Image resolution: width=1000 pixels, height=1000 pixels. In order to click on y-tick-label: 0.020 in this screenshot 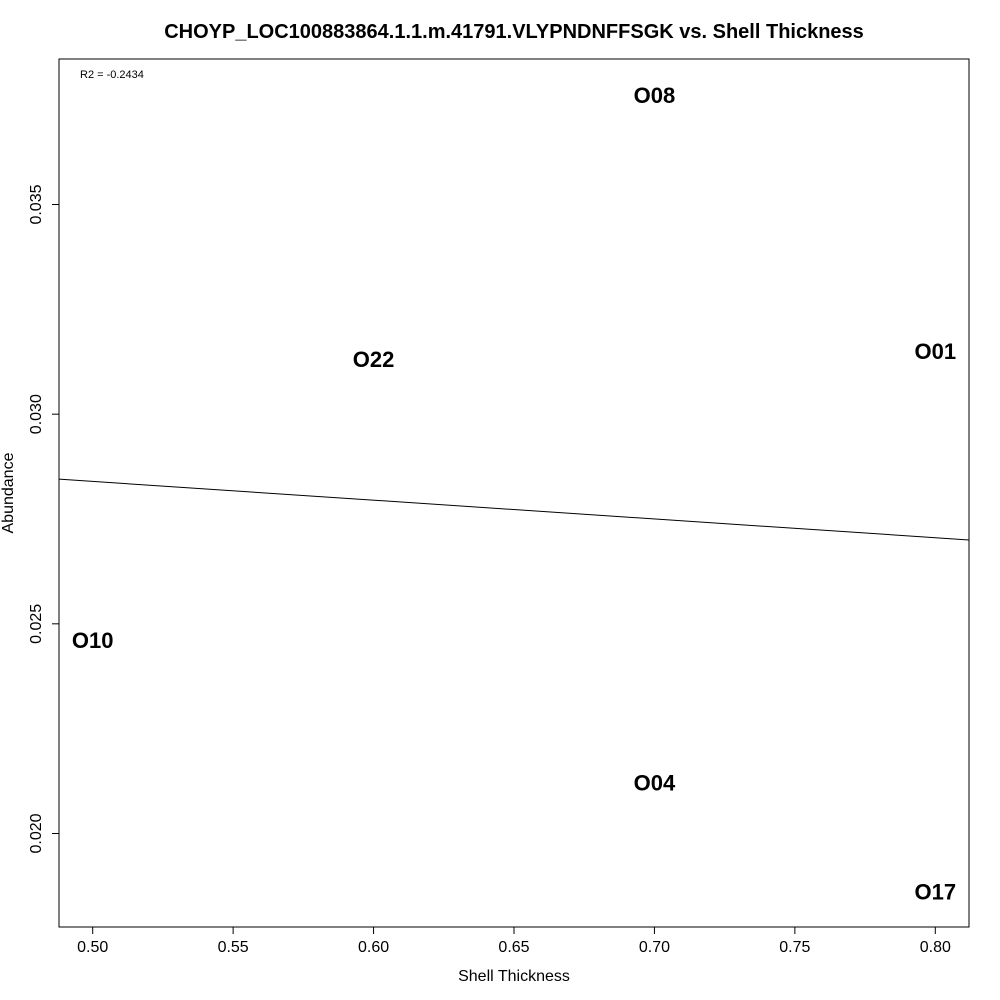, I will do `click(36, 833)`.